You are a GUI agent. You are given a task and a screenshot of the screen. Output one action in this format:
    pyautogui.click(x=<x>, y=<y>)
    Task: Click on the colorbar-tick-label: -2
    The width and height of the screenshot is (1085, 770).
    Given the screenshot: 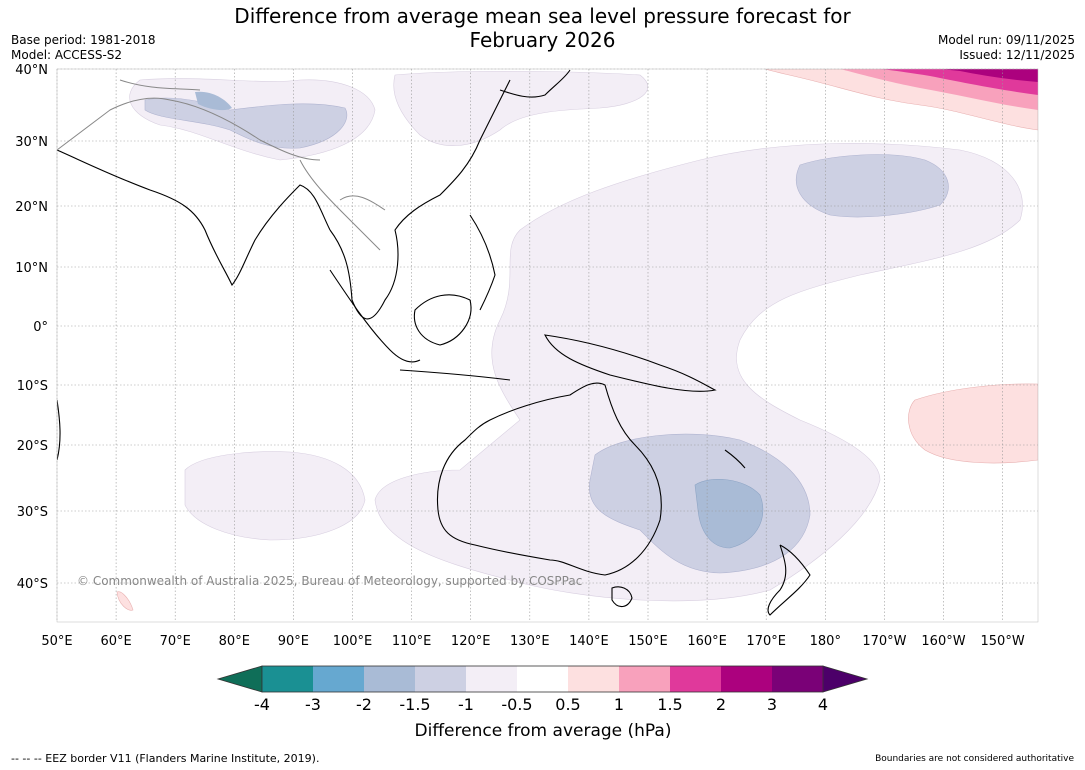 What is the action you would take?
    pyautogui.click(x=364, y=704)
    